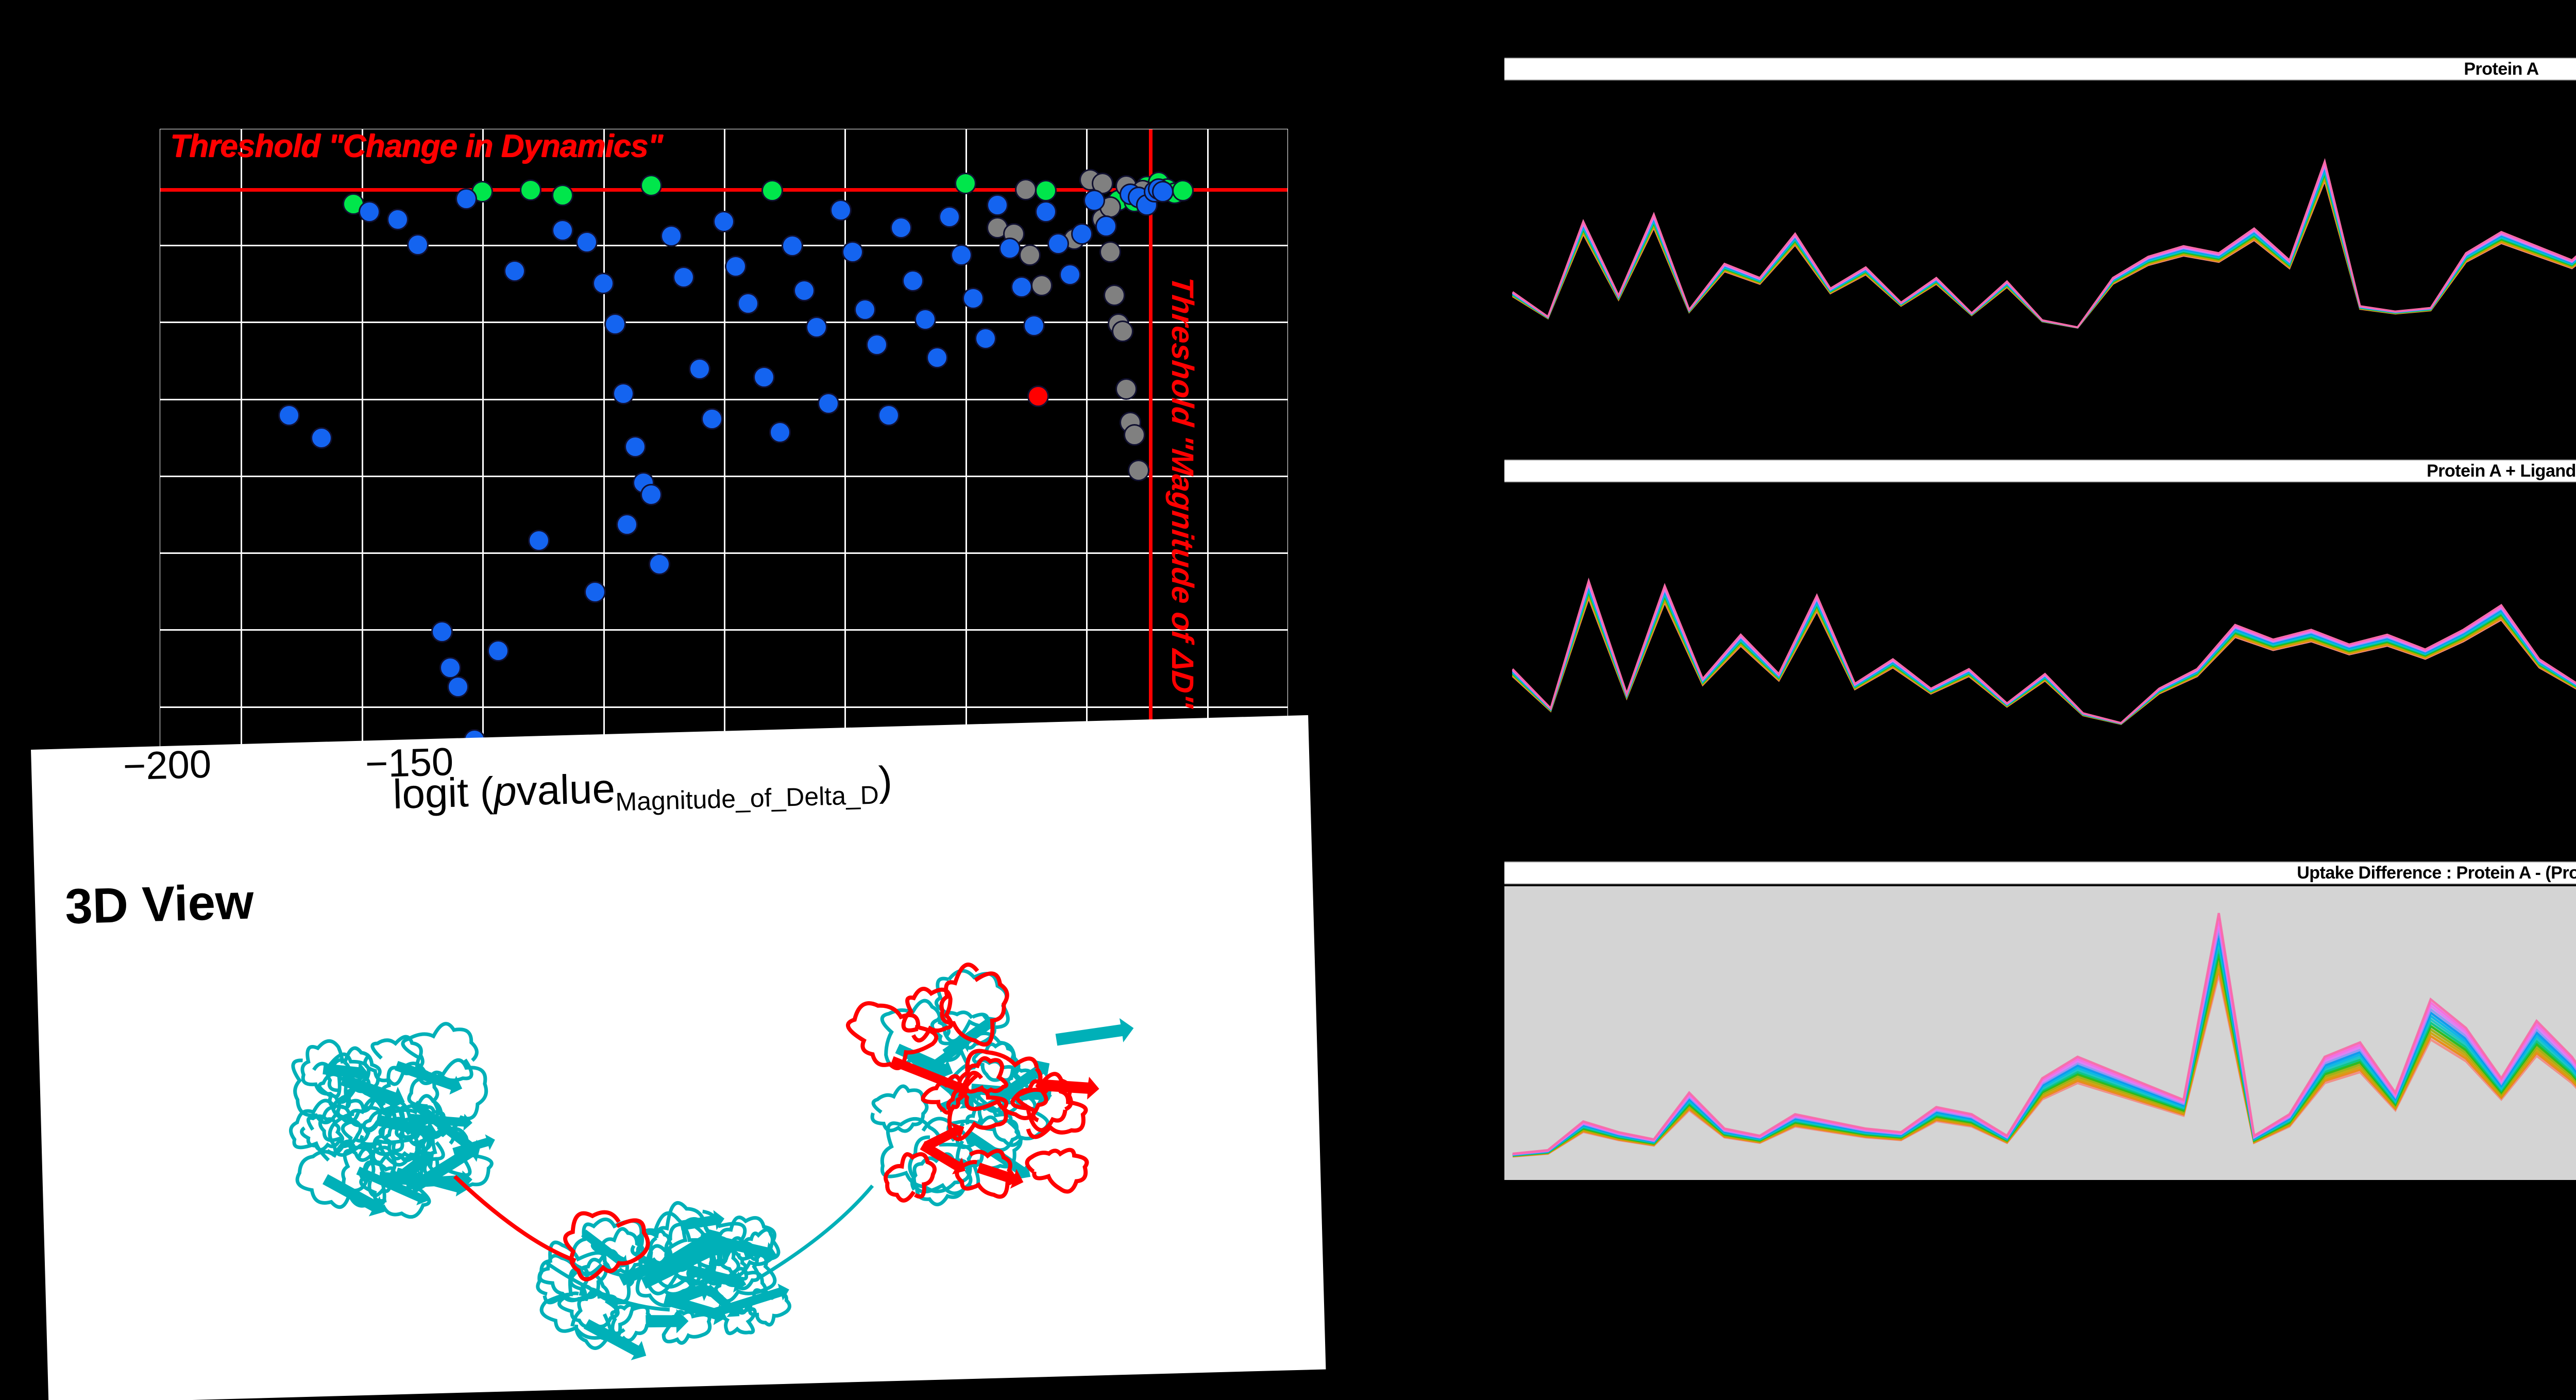 This screenshot has height=1400, width=2576. I want to click on x-axis-label-fn: logit (, so click(443, 793).